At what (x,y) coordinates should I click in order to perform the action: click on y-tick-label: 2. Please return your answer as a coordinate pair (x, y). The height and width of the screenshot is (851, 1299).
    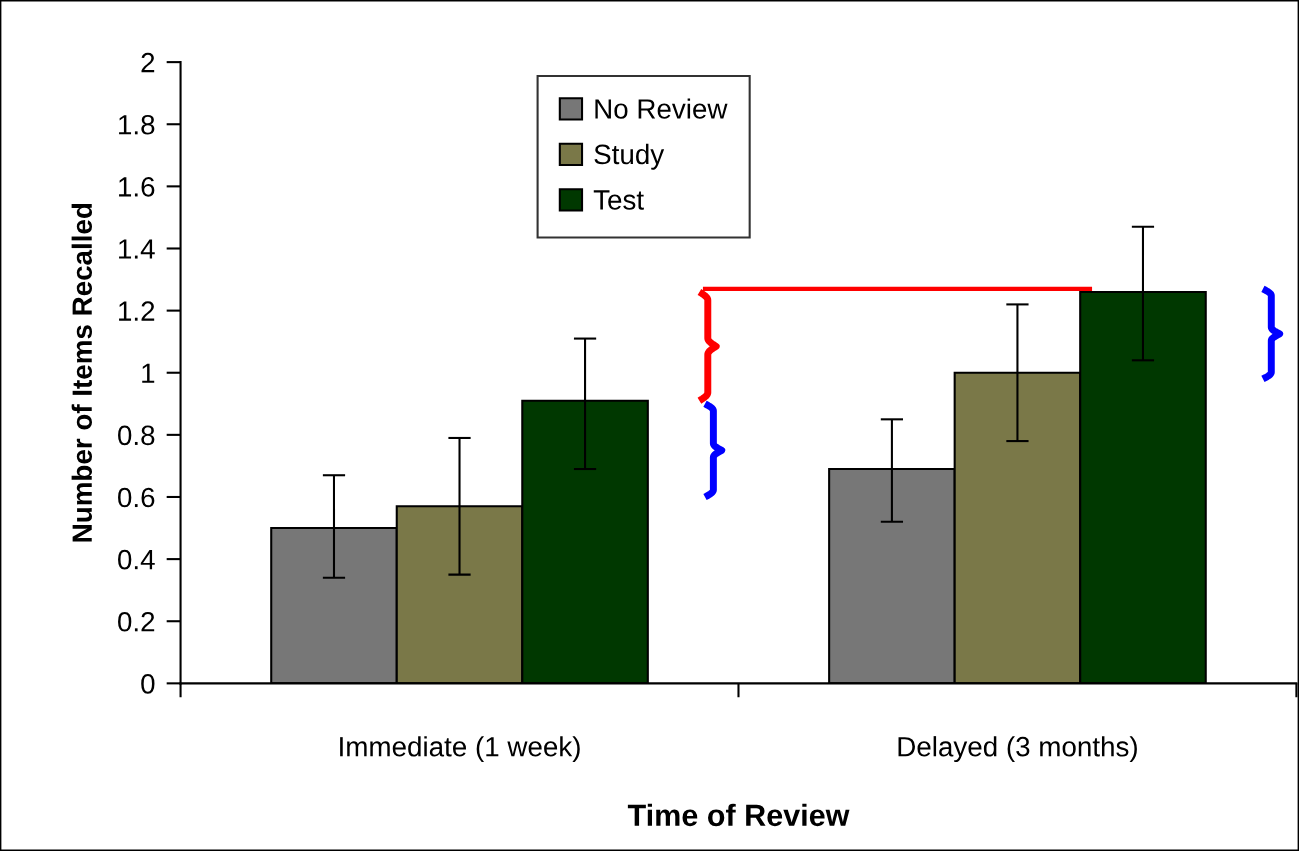
    Looking at the image, I should click on (148, 62).